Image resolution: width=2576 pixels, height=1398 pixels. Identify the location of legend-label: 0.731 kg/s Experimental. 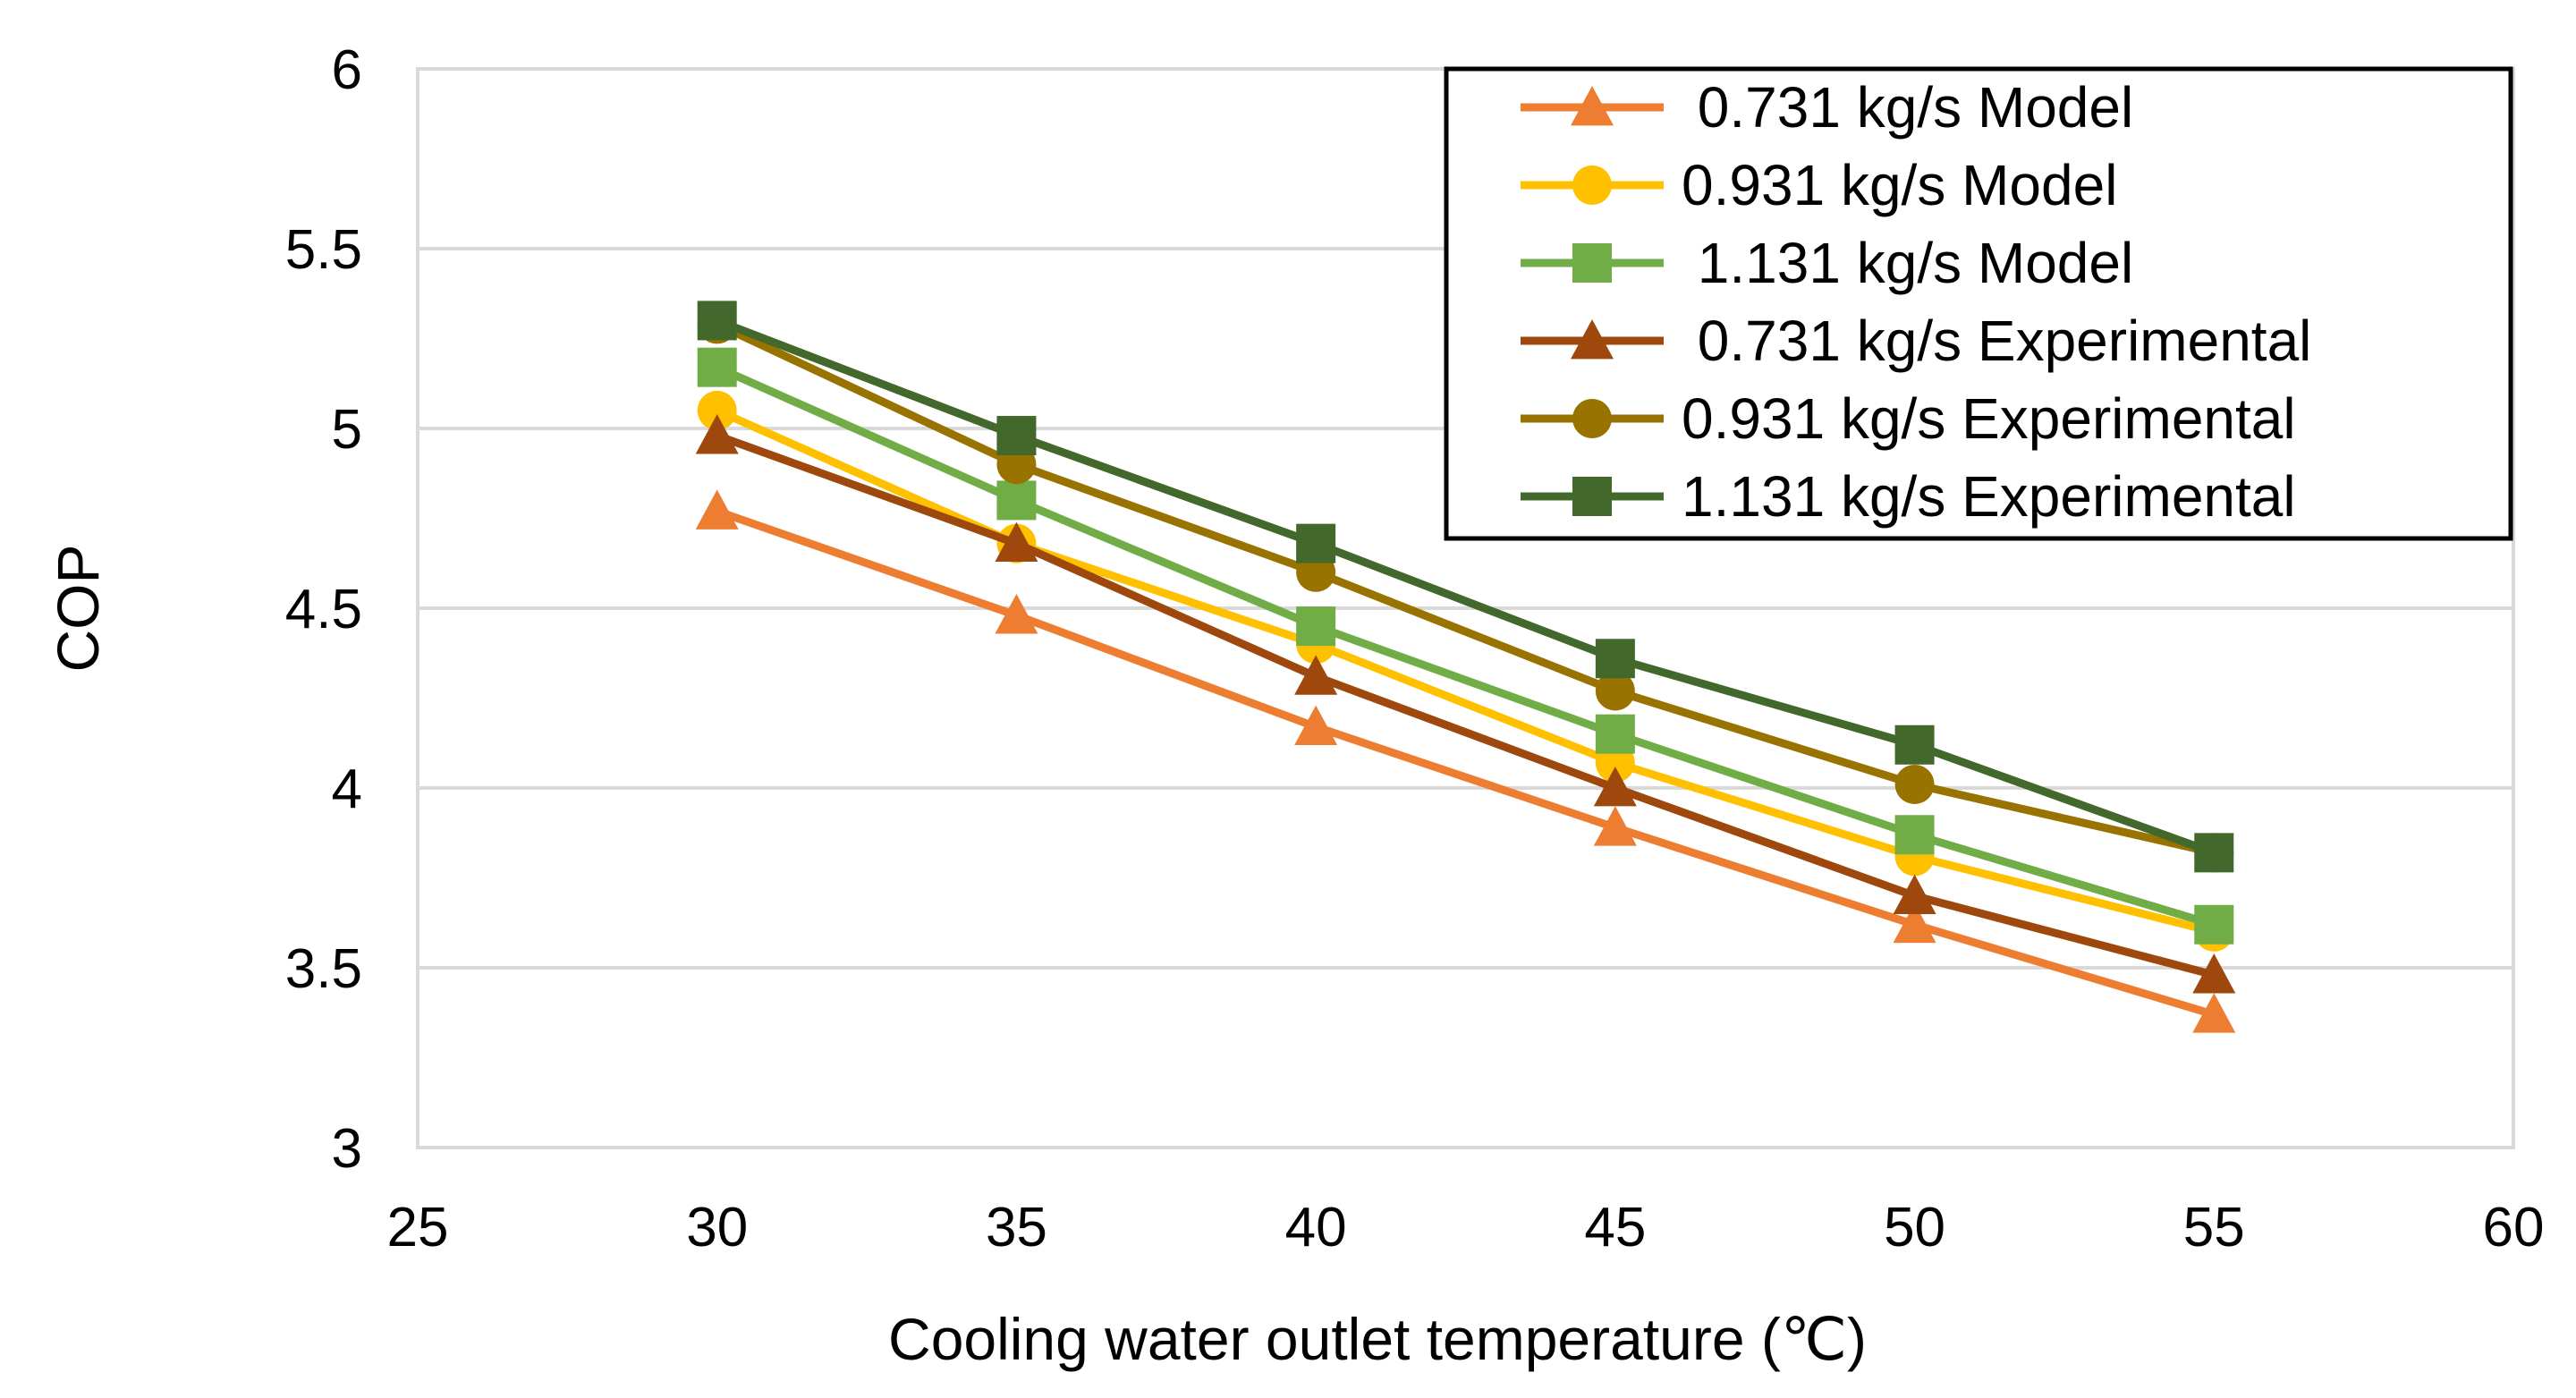
(1996, 341).